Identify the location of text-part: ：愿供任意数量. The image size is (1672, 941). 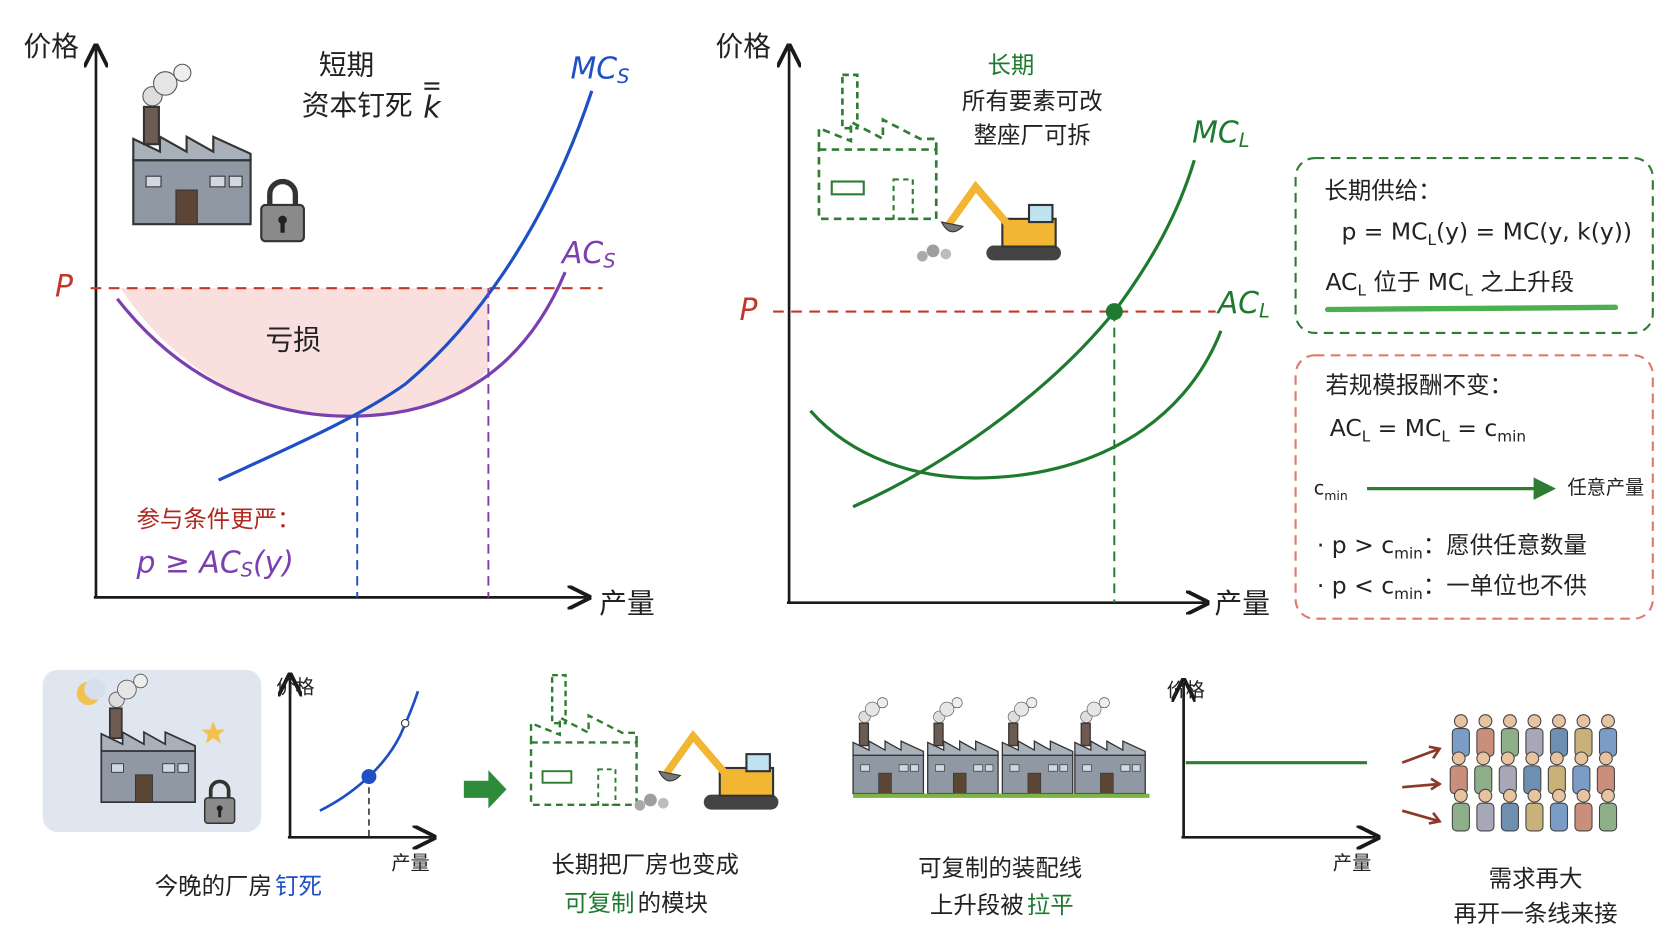
(1505, 545).